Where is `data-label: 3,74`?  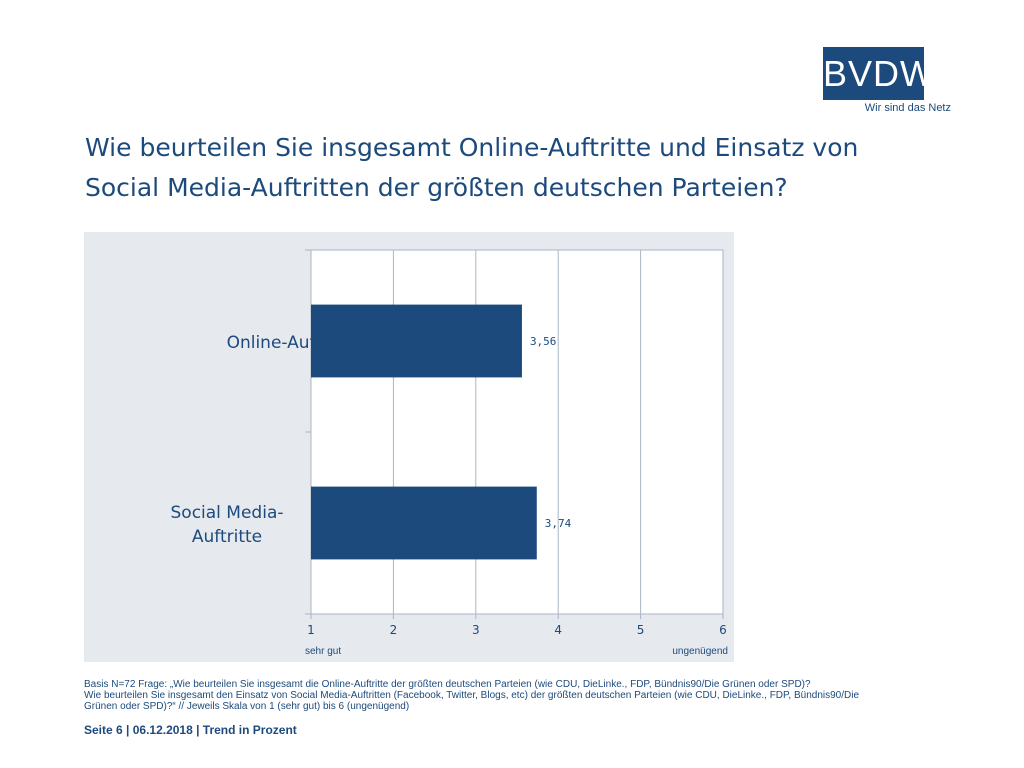
data-label: 3,74 is located at coordinates (558, 523).